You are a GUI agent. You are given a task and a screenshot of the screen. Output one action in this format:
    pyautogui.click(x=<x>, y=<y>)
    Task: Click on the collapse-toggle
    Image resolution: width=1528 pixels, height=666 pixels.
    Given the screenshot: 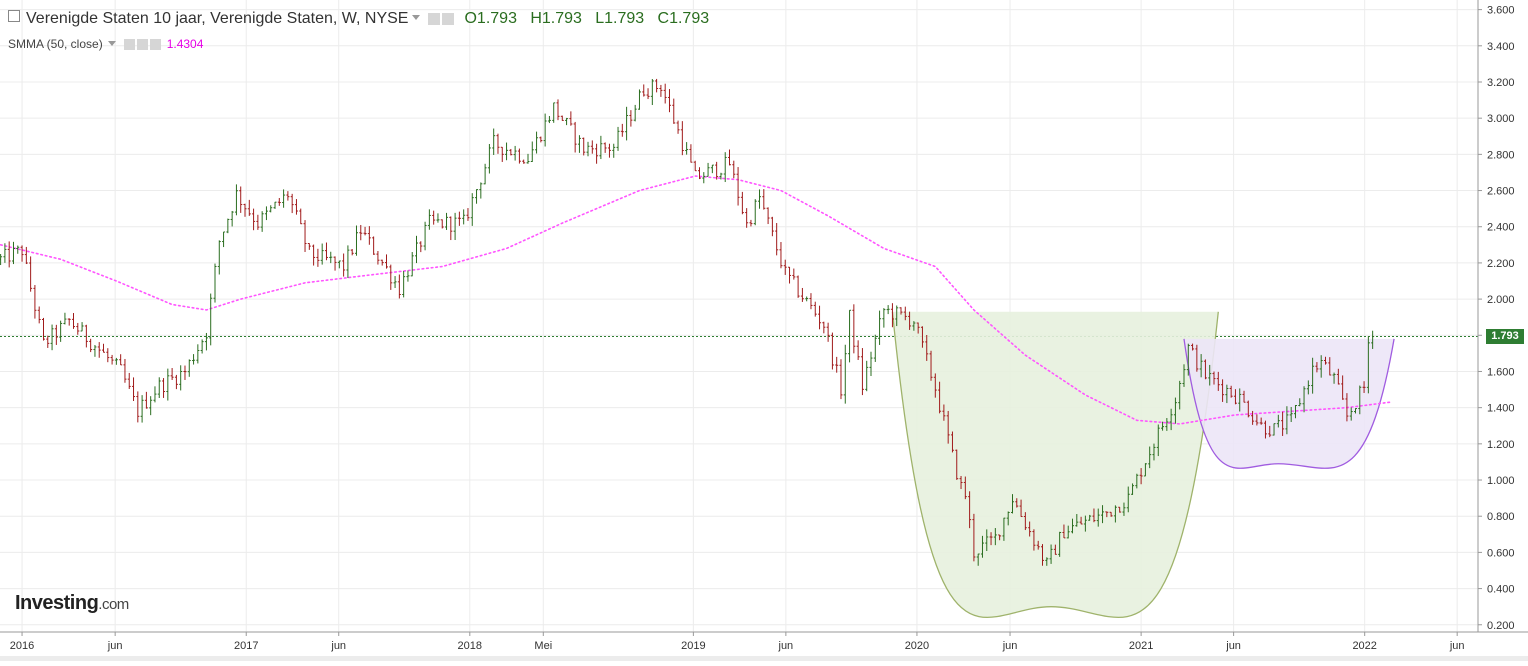 What is the action you would take?
    pyautogui.click(x=14, y=16)
    